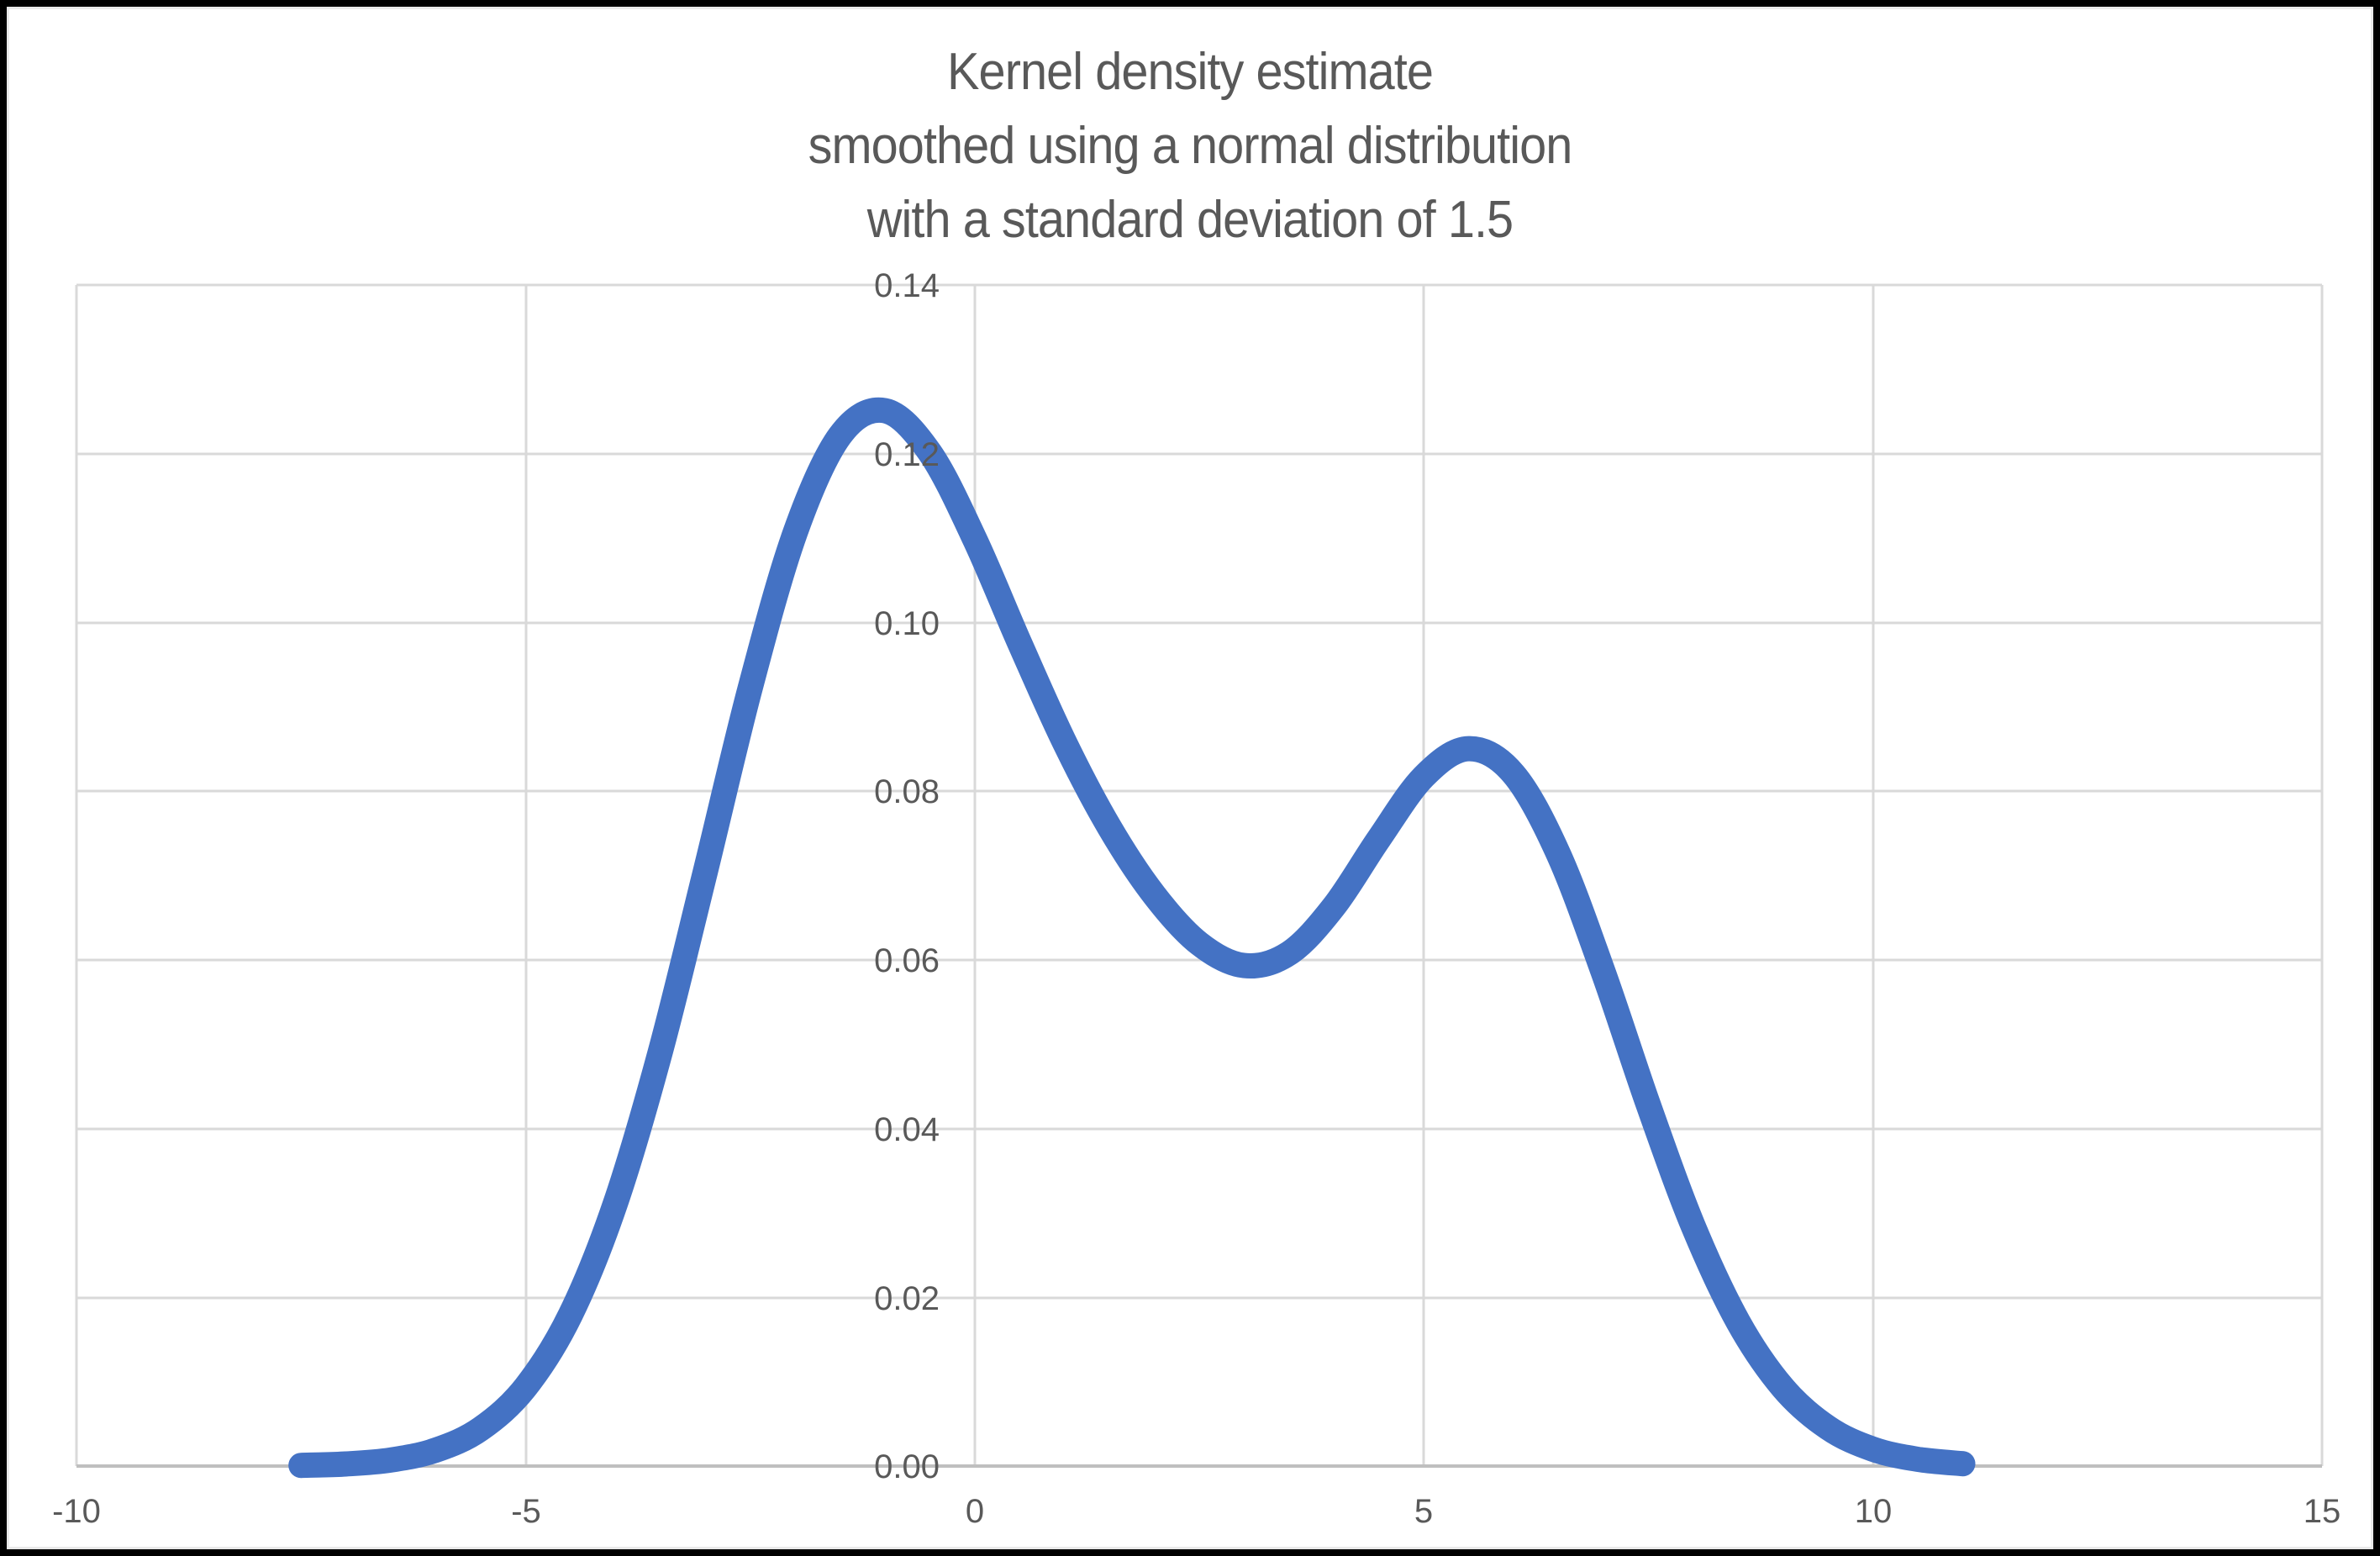  What do you see at coordinates (76, 1511) in the screenshot?
I see `x-tick-label--10: -10` at bounding box center [76, 1511].